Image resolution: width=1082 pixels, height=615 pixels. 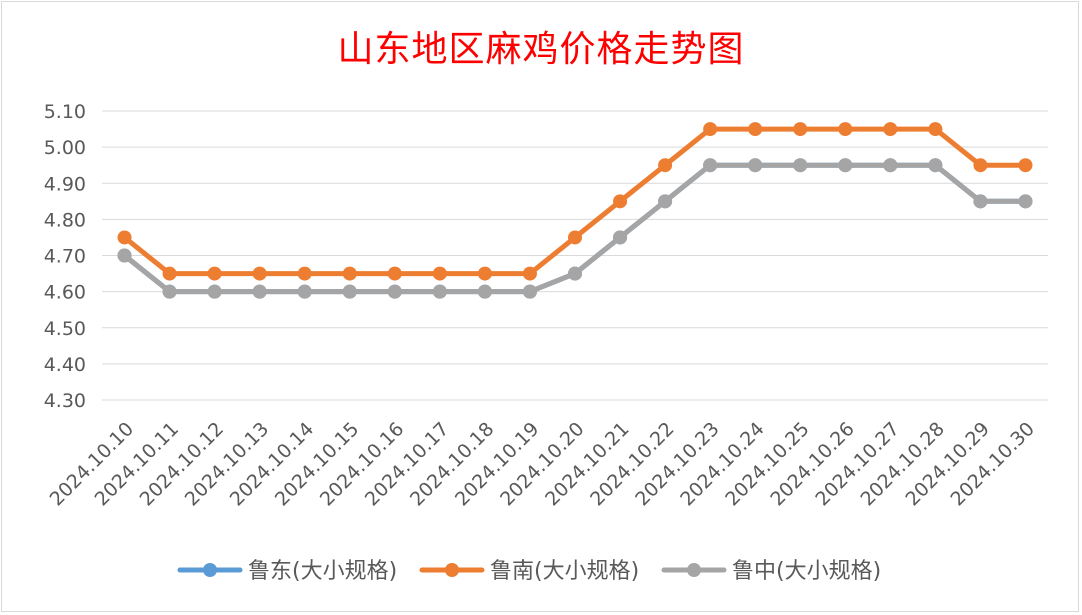 I want to click on y-tick-label: 5.10, so click(x=65, y=112).